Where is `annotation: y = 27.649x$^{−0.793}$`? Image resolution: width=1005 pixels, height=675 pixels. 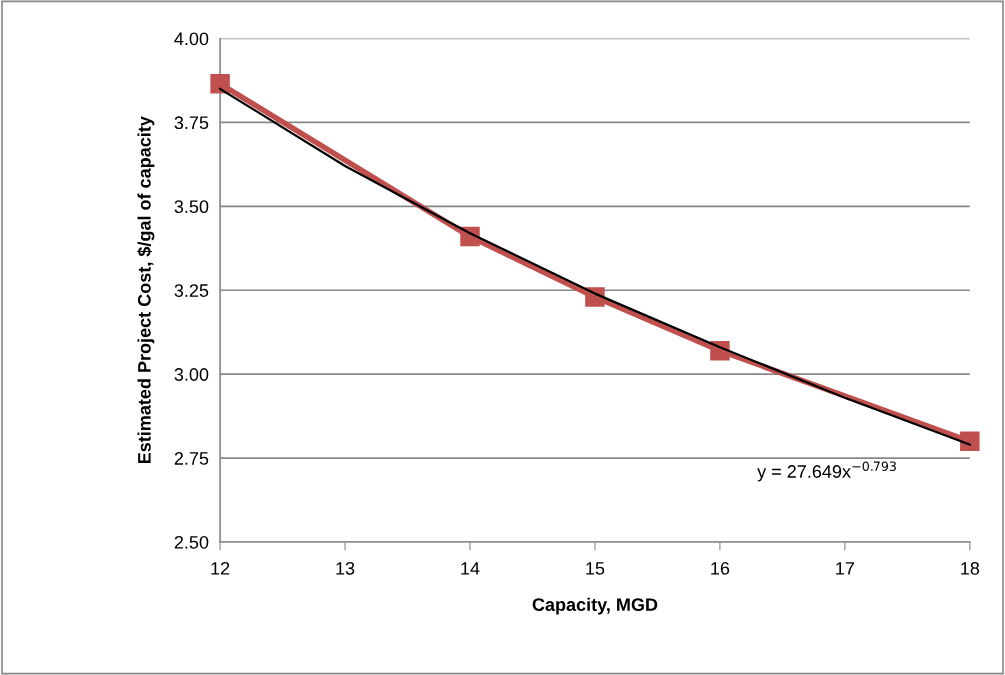 annotation: y = 27.649x$^{−0.793}$ is located at coordinates (826, 471).